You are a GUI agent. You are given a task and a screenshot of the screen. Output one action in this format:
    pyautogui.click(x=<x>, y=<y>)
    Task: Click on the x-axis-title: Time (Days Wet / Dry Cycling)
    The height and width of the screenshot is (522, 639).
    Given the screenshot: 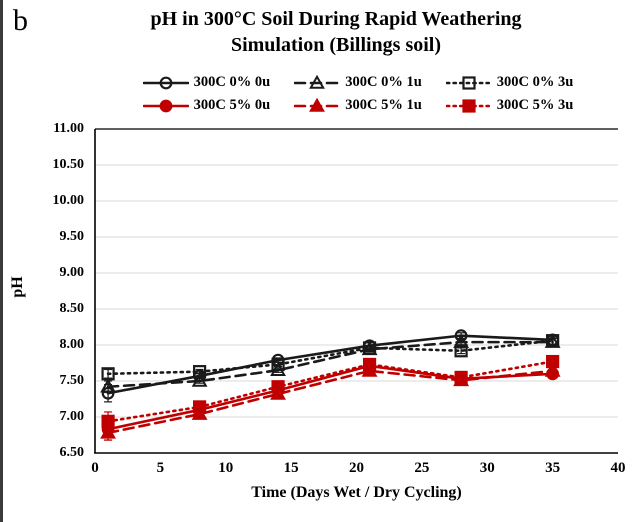 What is the action you would take?
    pyautogui.click(x=356, y=492)
    